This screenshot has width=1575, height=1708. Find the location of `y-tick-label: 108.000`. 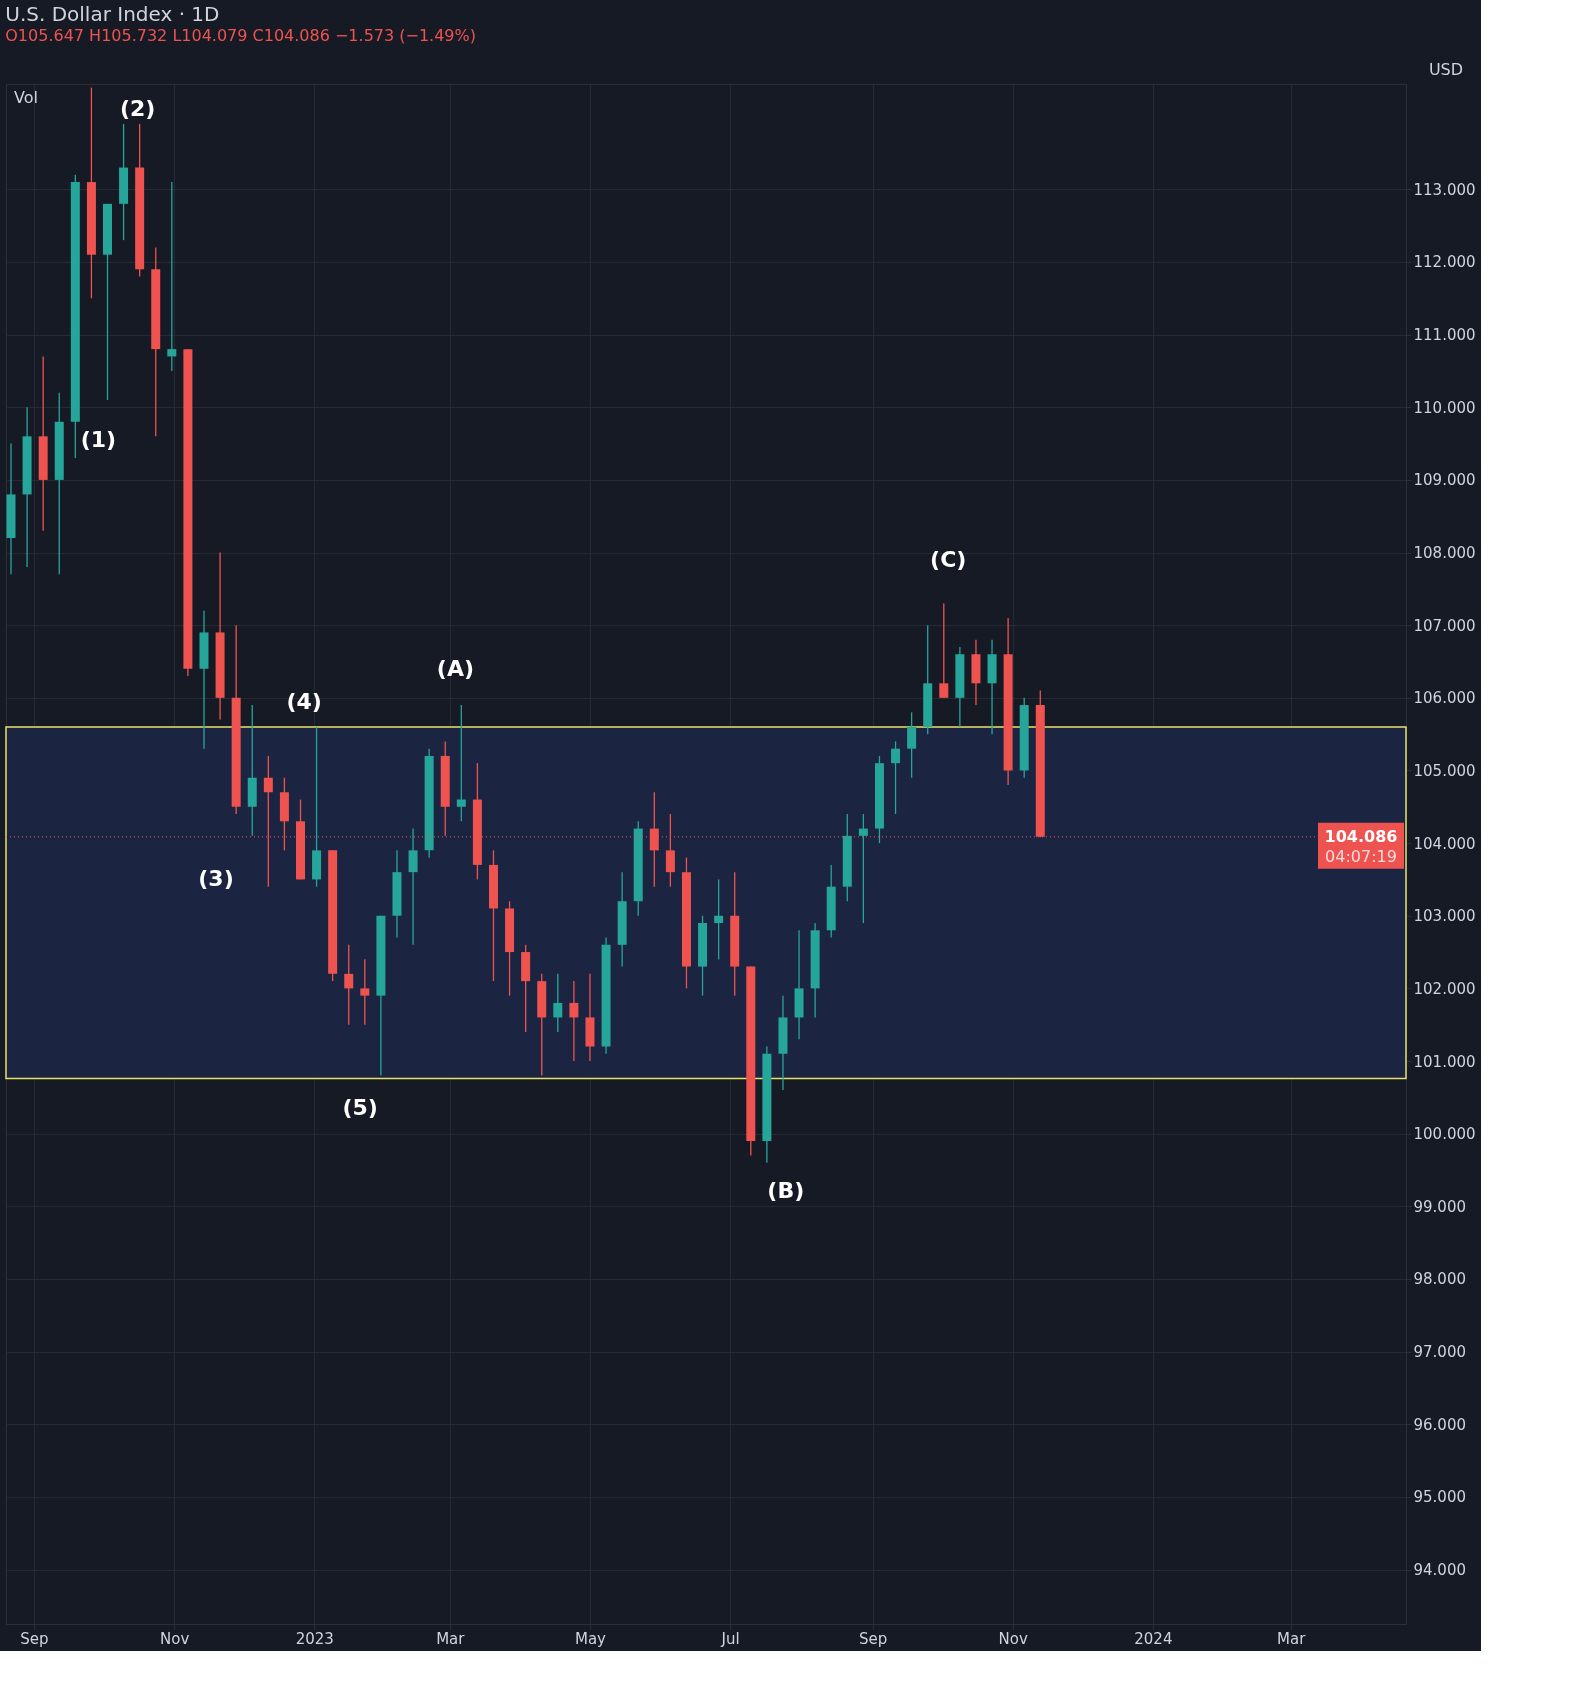

y-tick-label: 108.000 is located at coordinates (1444, 553).